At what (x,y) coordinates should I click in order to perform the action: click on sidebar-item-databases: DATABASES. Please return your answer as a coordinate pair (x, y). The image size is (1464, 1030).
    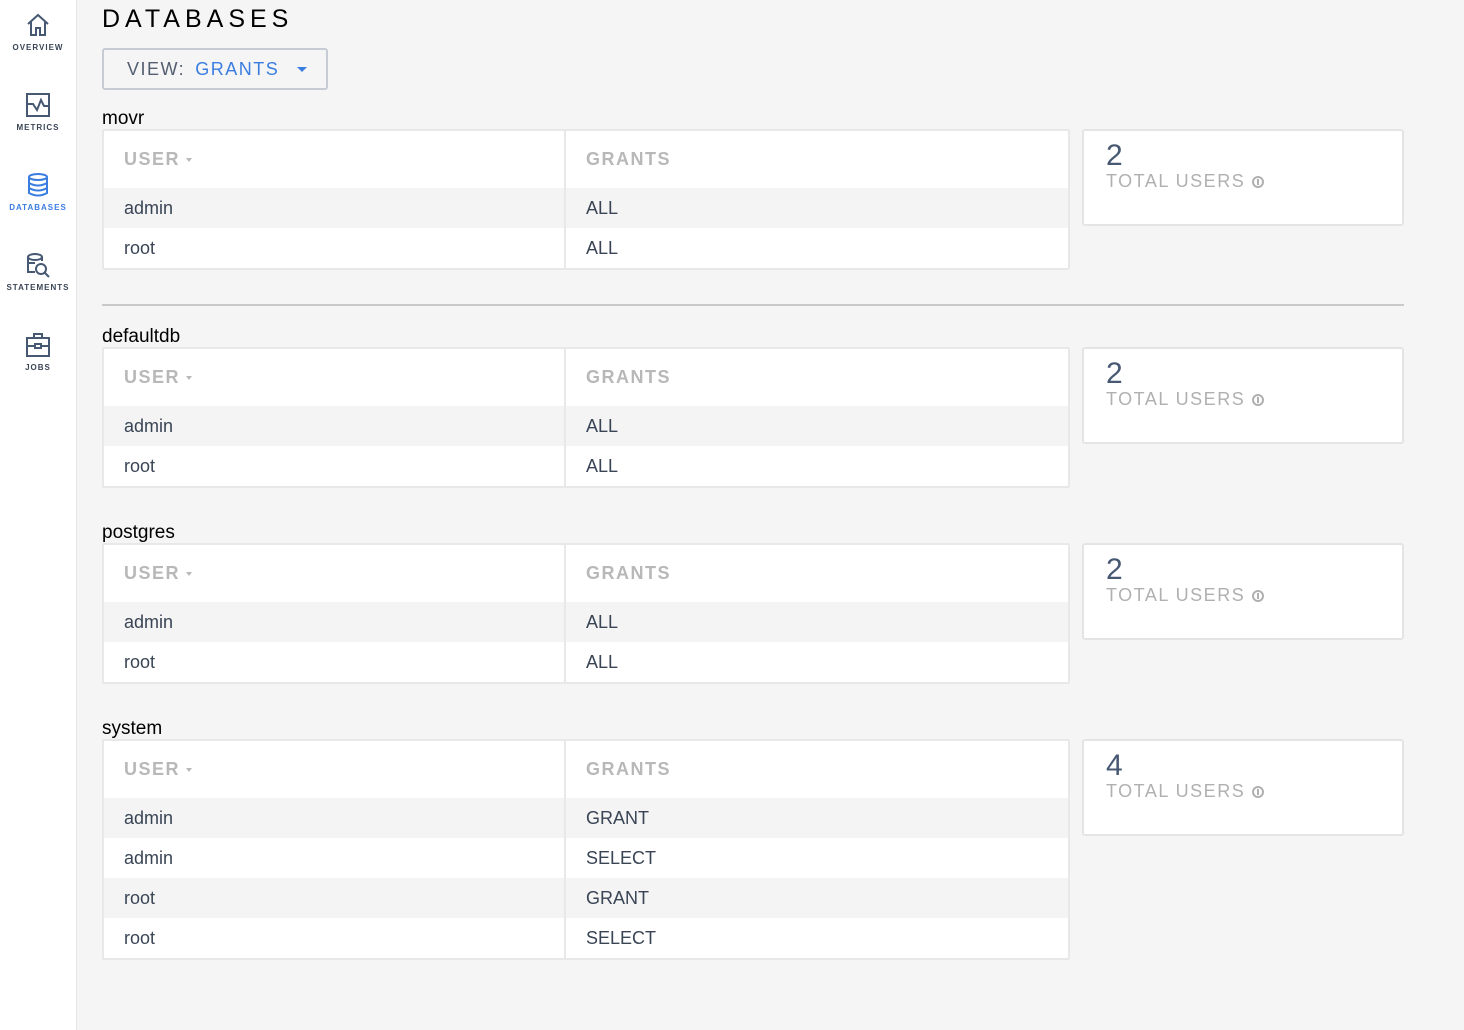
    Looking at the image, I should click on (38, 192).